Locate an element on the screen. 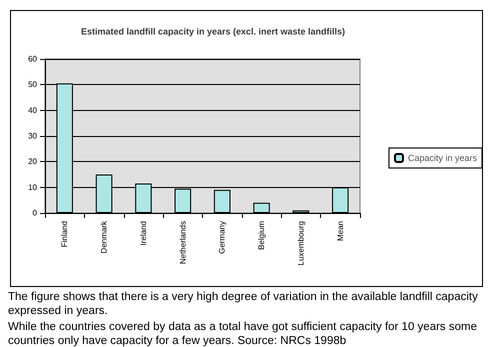  y-tick-label: 10 is located at coordinates (33, 187).